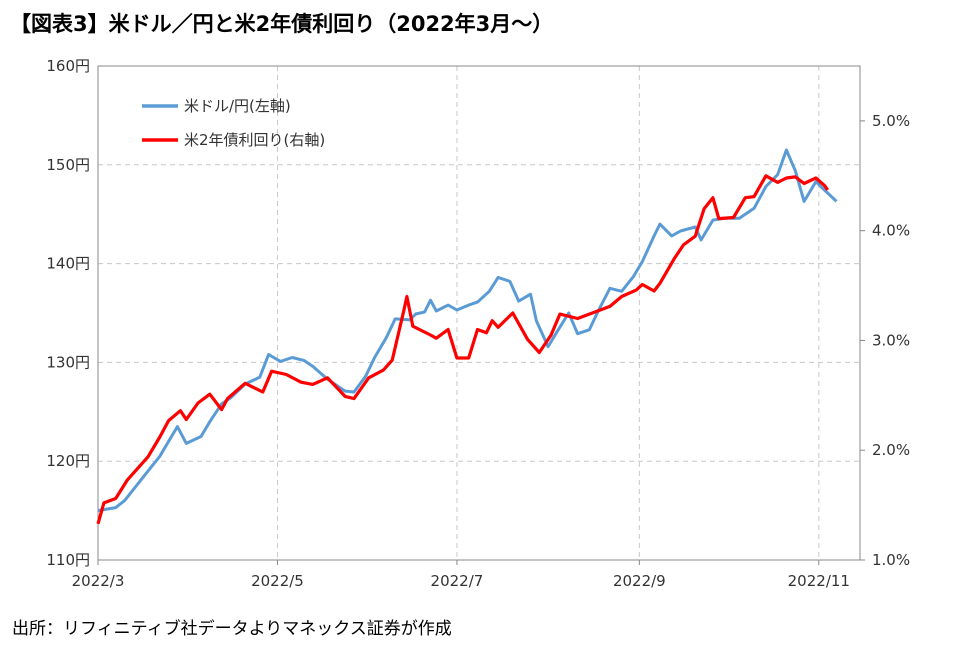 This screenshot has width=960, height=656. I want to click on y-right-tick-label: 5.0%, so click(891, 121).